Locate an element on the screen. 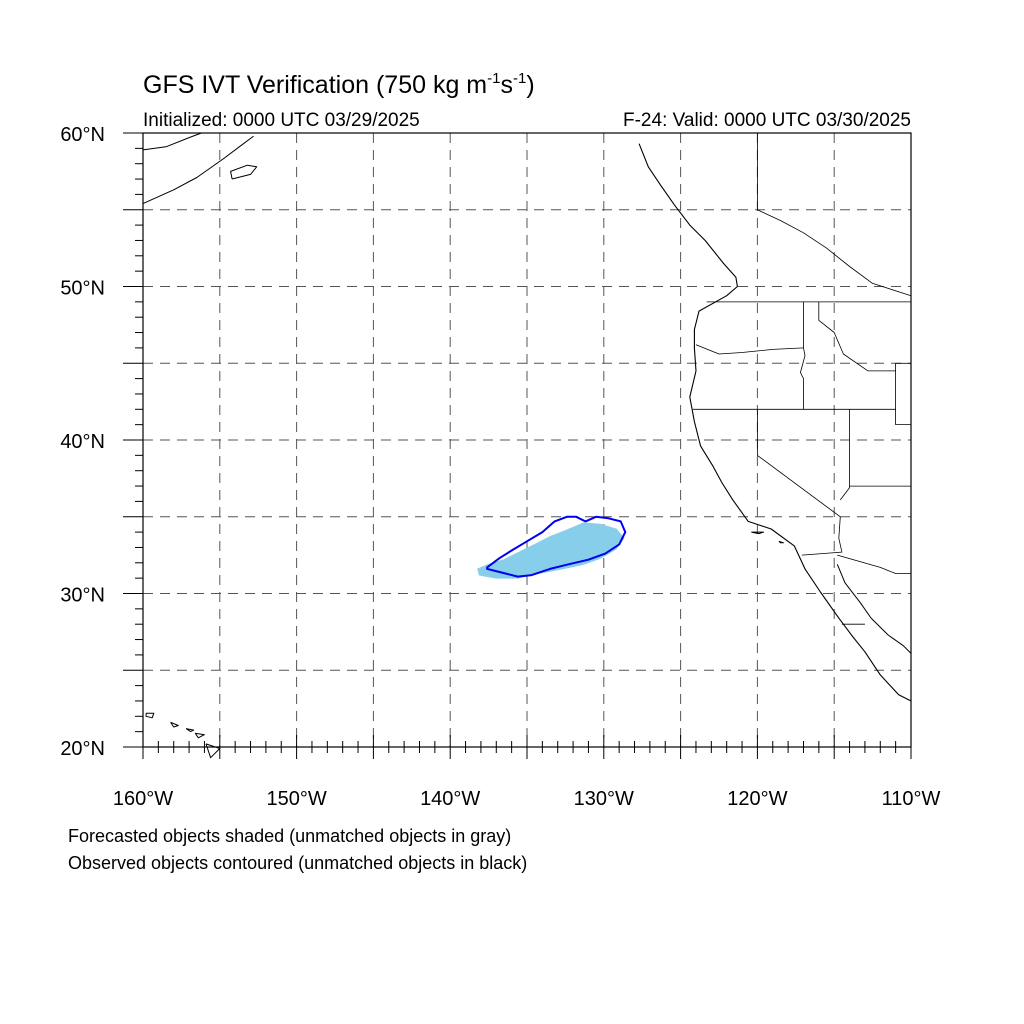 Image resolution: width=1024 pixels, height=1024 pixels. lat-tick-label: 40°N is located at coordinates (82, 442).